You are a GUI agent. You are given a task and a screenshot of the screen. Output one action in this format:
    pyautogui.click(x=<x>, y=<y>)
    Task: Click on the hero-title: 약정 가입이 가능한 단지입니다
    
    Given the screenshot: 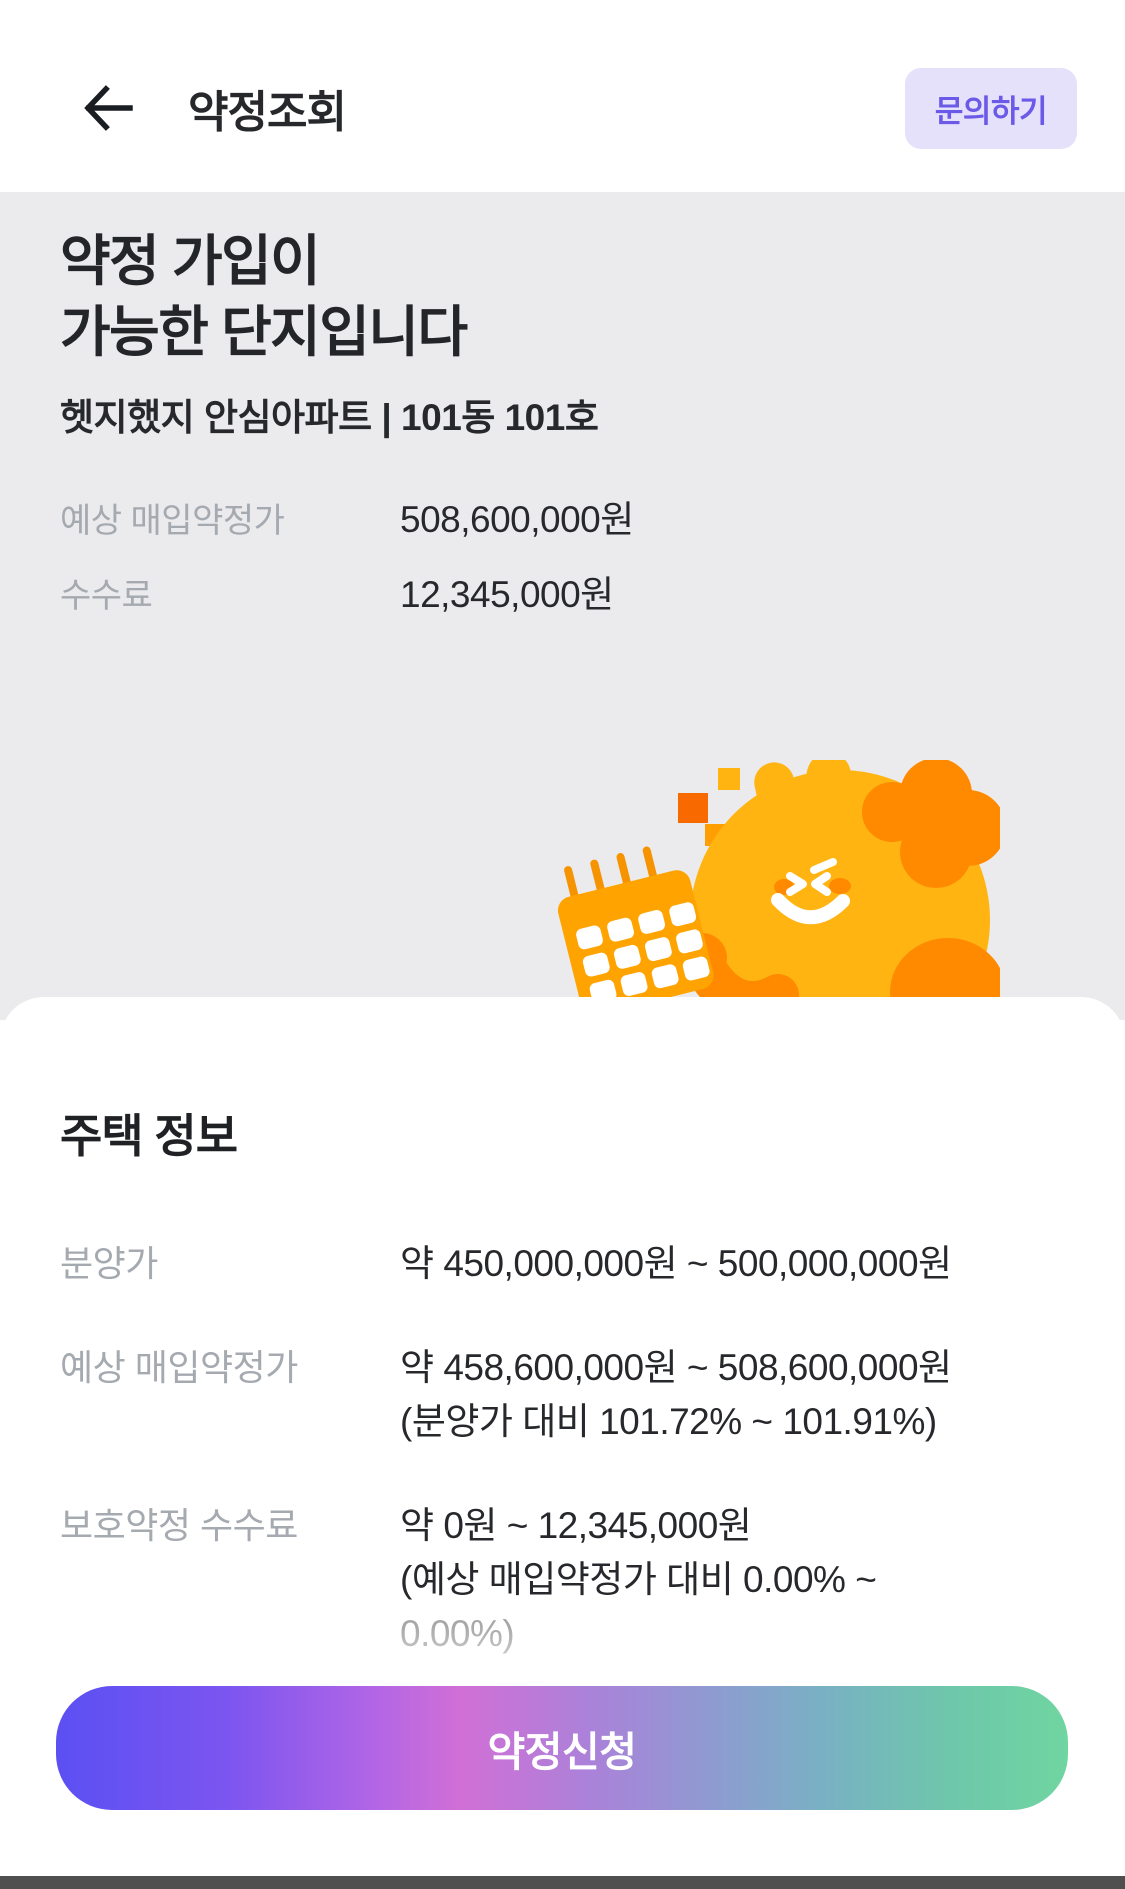 What is the action you would take?
    pyautogui.click(x=562, y=297)
    